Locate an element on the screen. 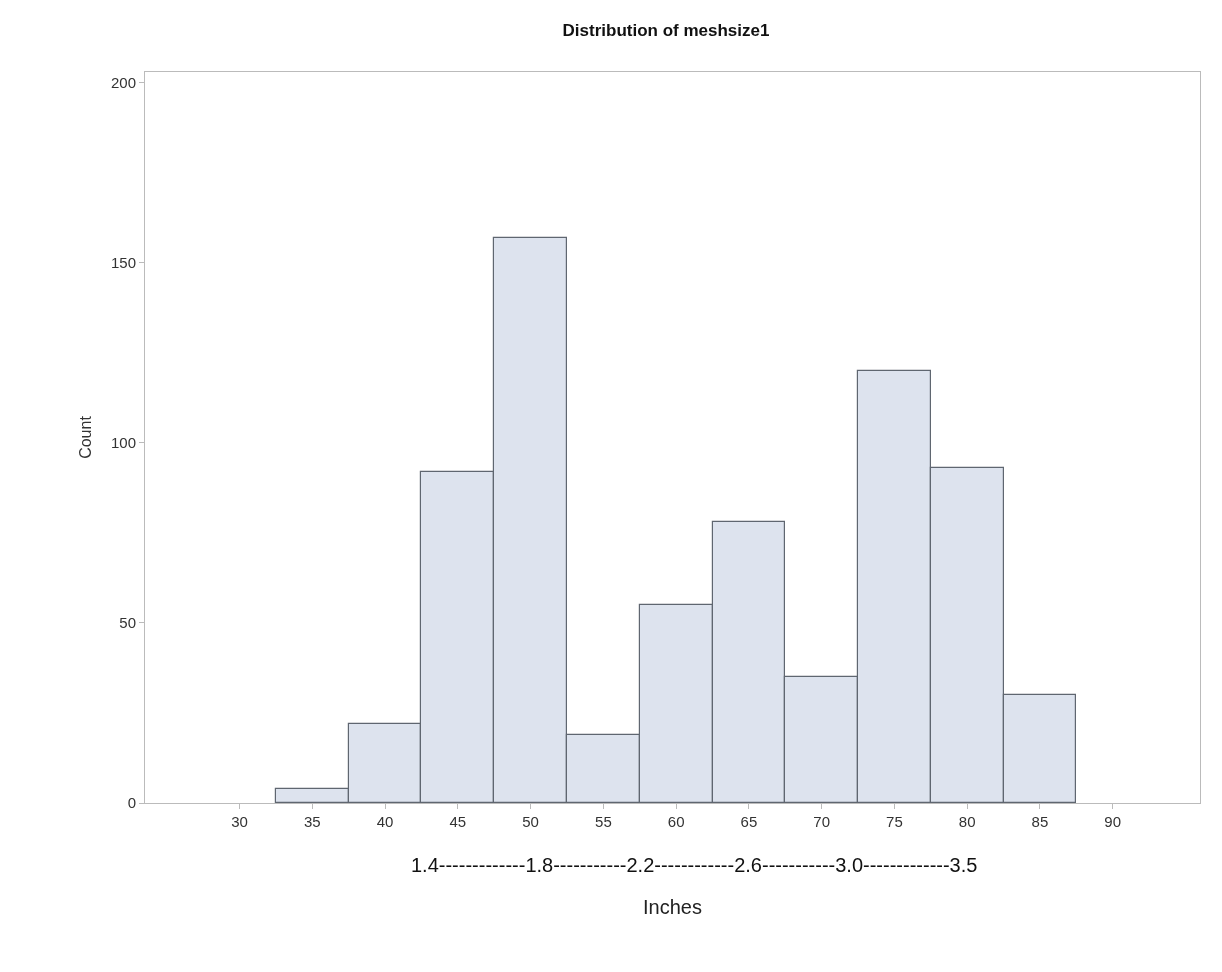 The width and height of the screenshot is (1222, 972). y-tick-label: 0 is located at coordinates (131, 803).